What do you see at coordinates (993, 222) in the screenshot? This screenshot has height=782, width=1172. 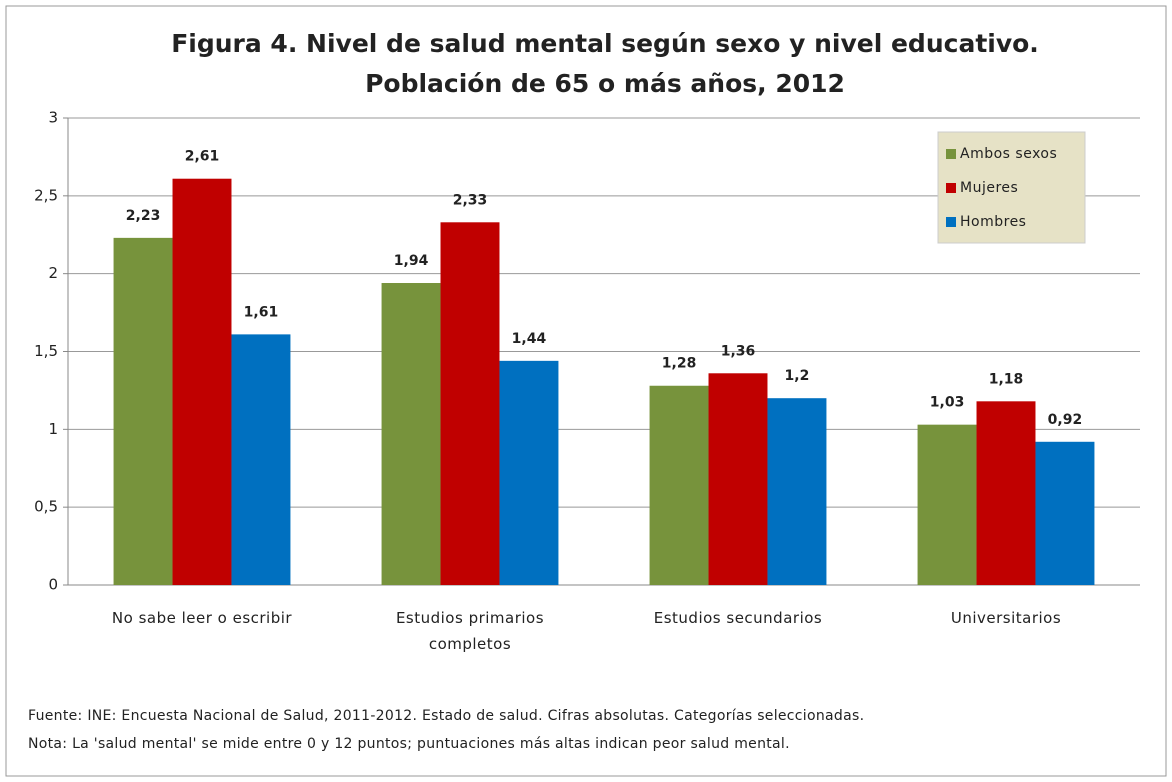 I see `legend-label: Hombres` at bounding box center [993, 222].